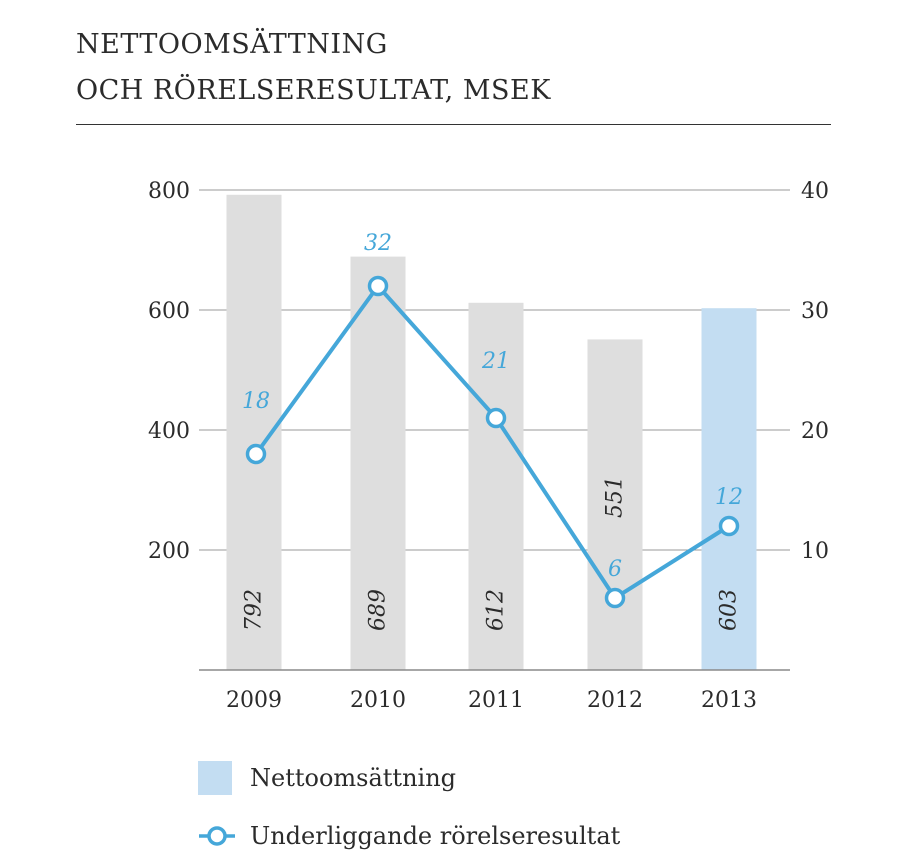 This screenshot has height=867, width=907. What do you see at coordinates (815, 191) in the screenshot?
I see `y-right-tick-label: 40` at bounding box center [815, 191].